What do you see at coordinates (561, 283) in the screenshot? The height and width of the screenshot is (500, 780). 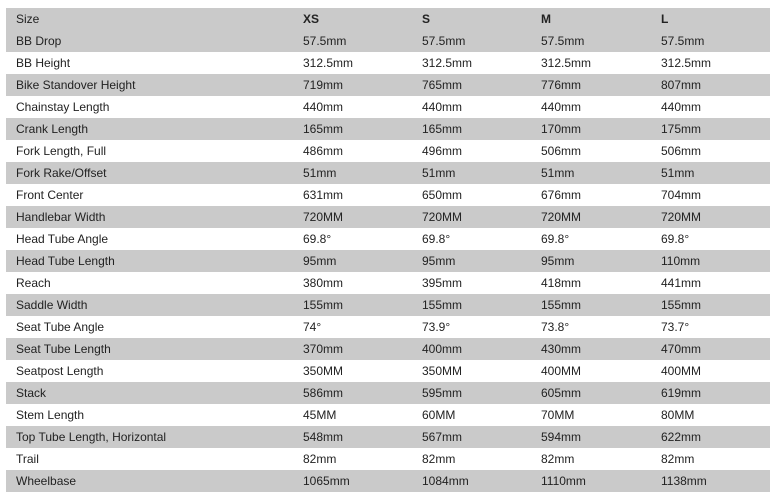 I see `cell-value: 418mm` at bounding box center [561, 283].